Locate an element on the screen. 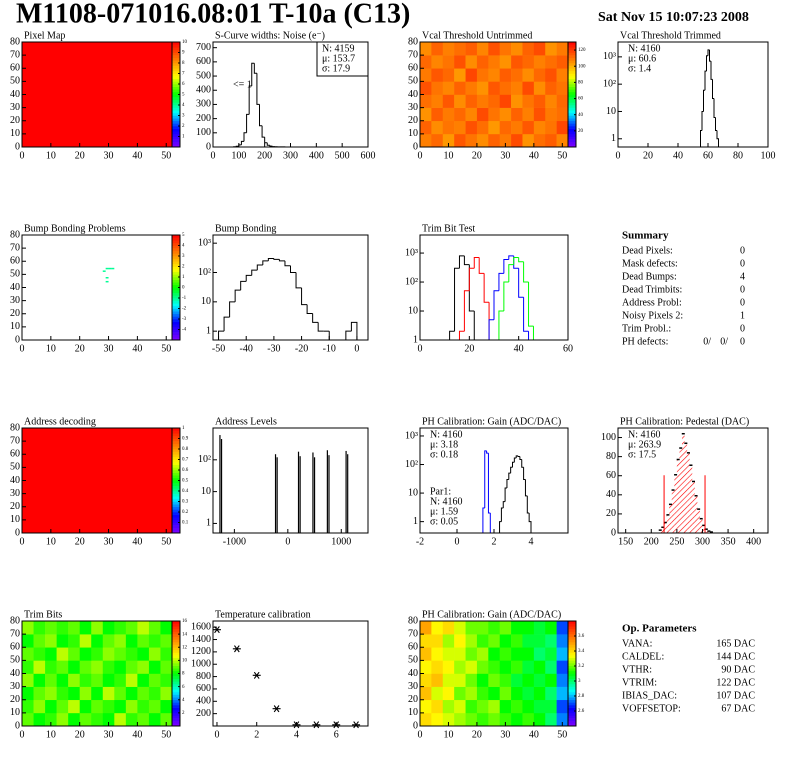 This screenshot has height=772, width=796. colorbar-label: 80 is located at coordinates (581, 83).